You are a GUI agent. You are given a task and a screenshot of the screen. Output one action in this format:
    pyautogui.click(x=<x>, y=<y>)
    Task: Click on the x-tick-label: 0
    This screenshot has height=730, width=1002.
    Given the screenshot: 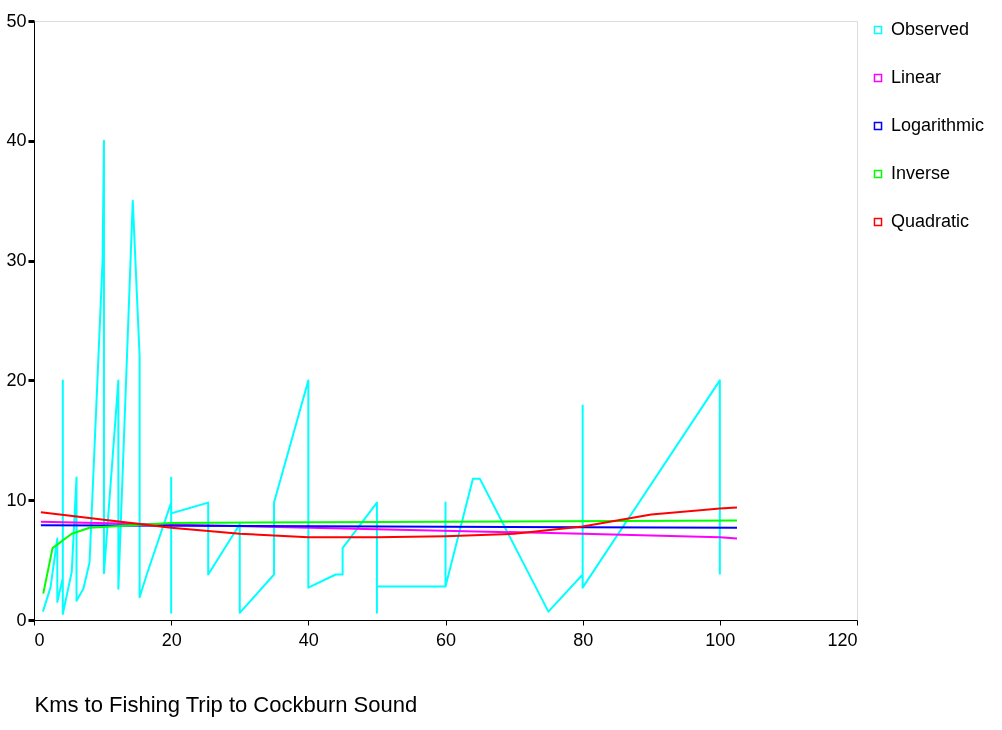 What is the action you would take?
    pyautogui.click(x=39, y=639)
    